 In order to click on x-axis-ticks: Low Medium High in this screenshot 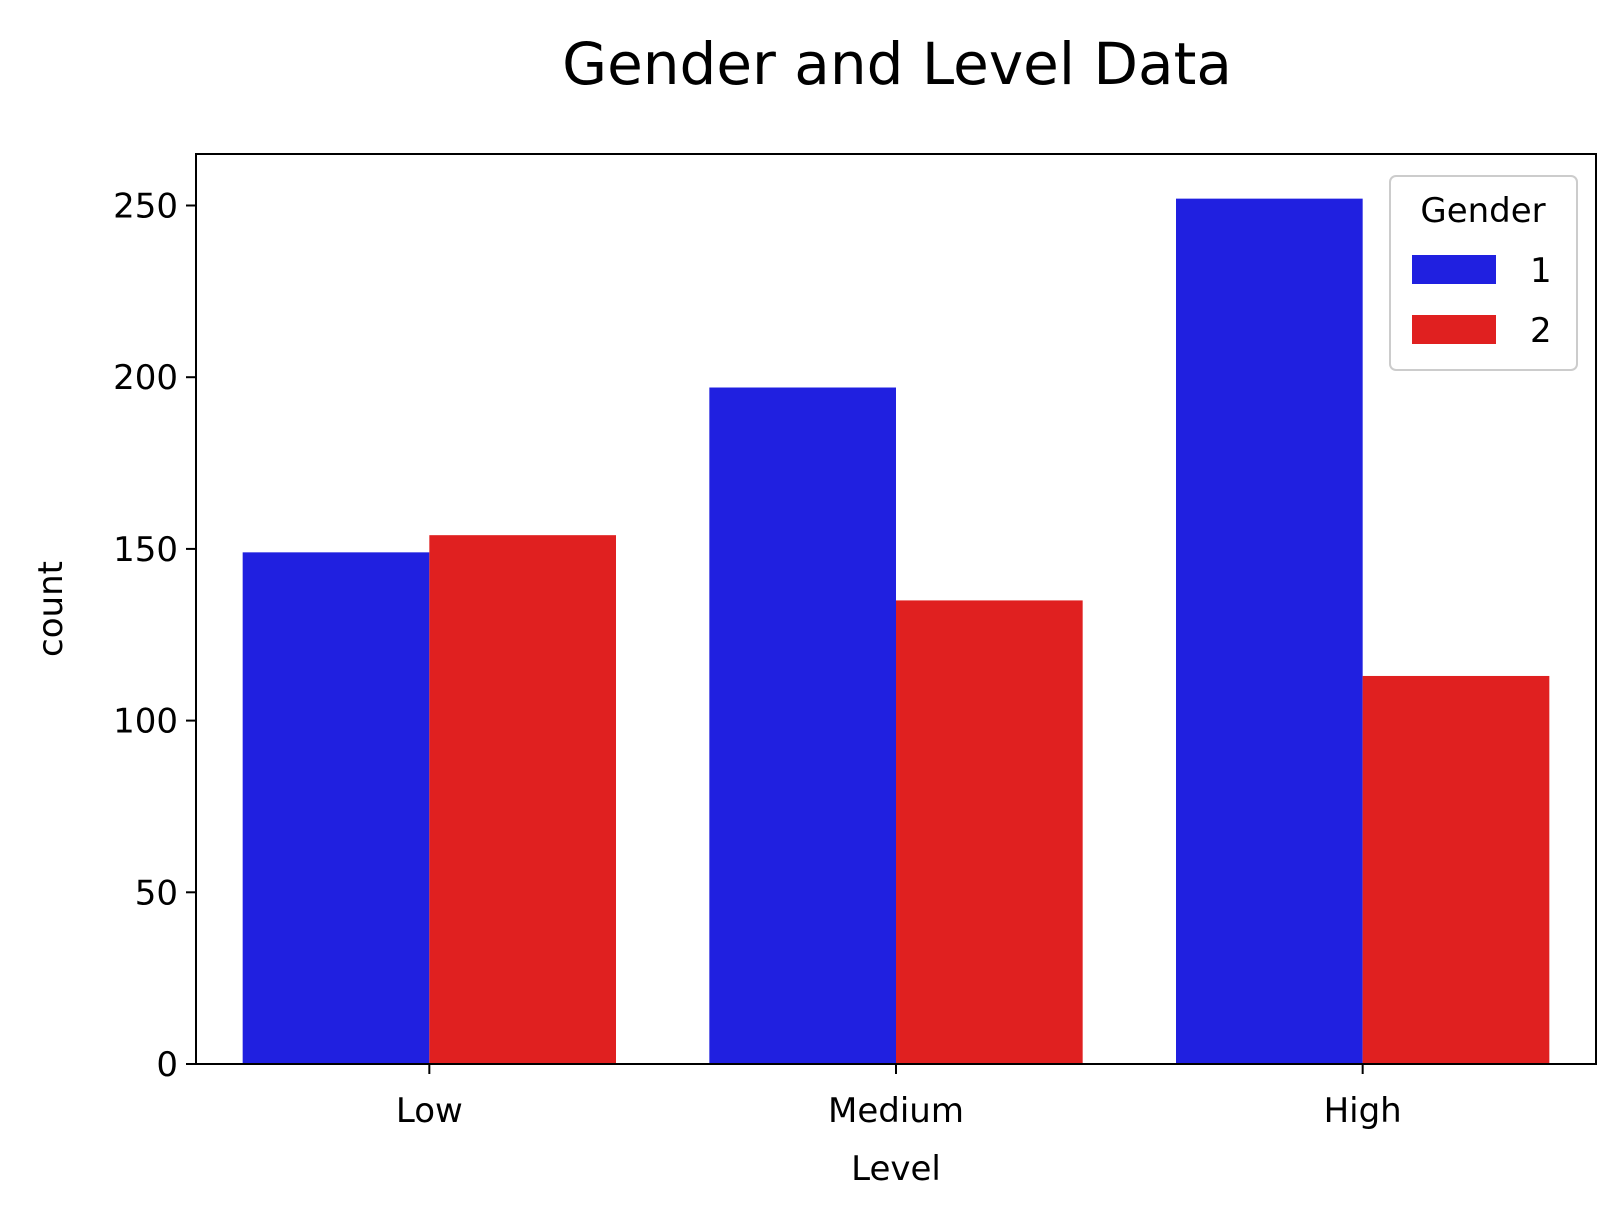, I will do `click(899, 1097)`.